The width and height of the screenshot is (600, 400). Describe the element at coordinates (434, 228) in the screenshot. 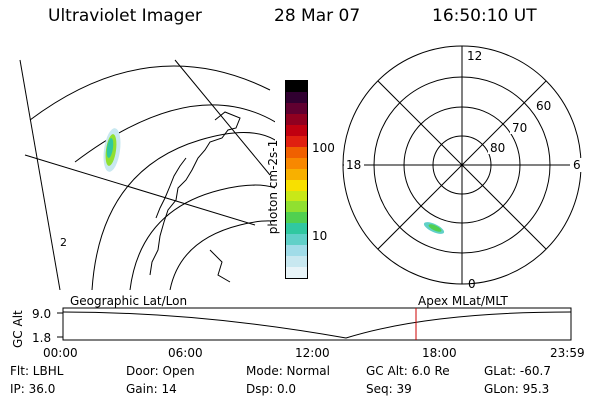

I see `polar-aurora` at that location.